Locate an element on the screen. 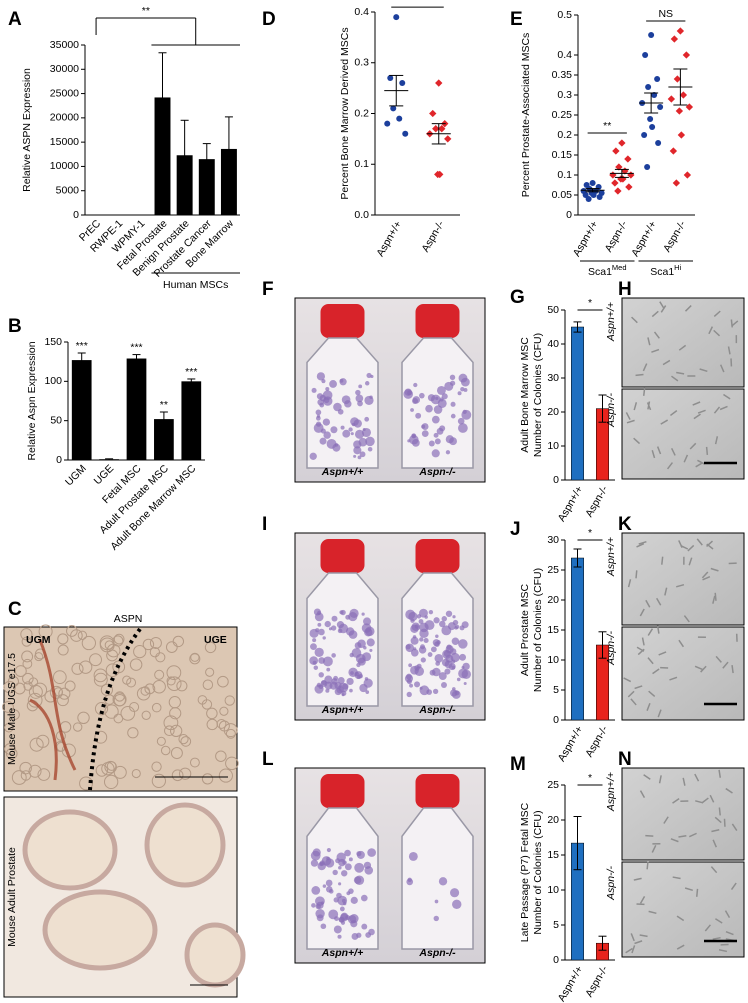 Image resolution: width=748 pixels, height=1003 pixels. x-tick-label: Aspn-/- is located at coordinates (597, 741).